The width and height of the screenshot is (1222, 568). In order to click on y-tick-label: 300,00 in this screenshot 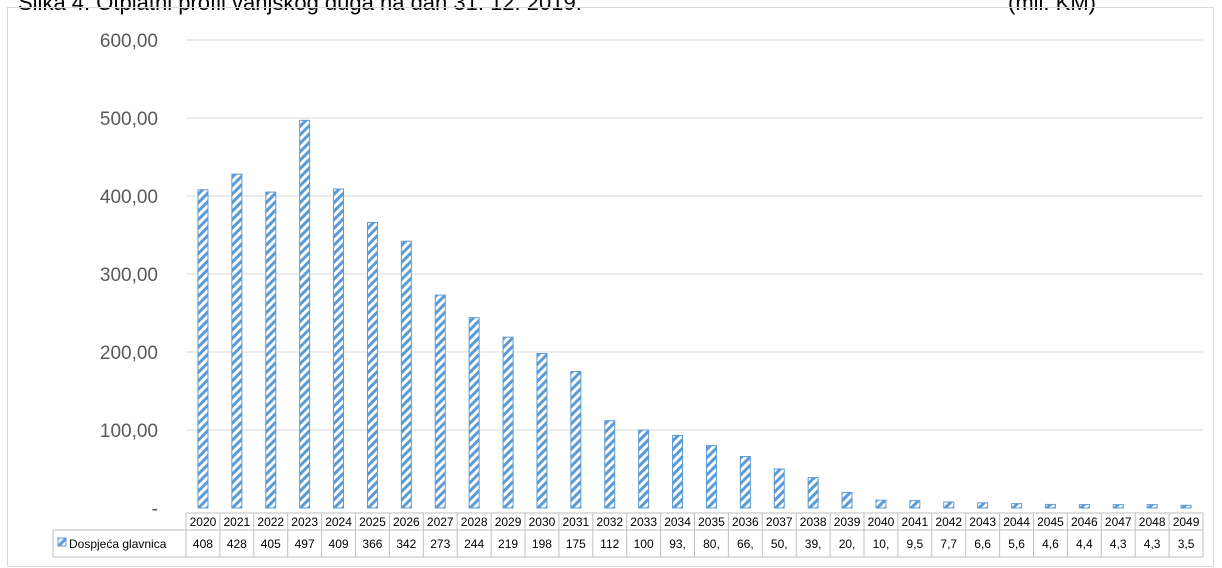, I will do `click(129, 275)`.